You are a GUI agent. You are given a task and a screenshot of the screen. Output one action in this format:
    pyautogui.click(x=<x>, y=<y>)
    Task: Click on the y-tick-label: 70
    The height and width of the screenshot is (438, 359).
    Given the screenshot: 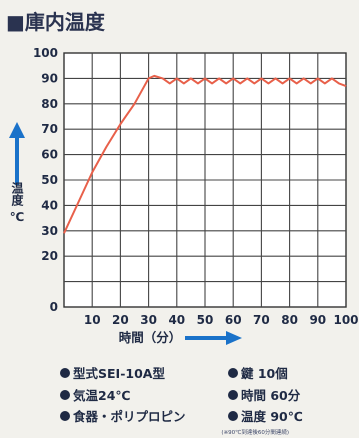 What is the action you would take?
    pyautogui.click(x=49, y=129)
    